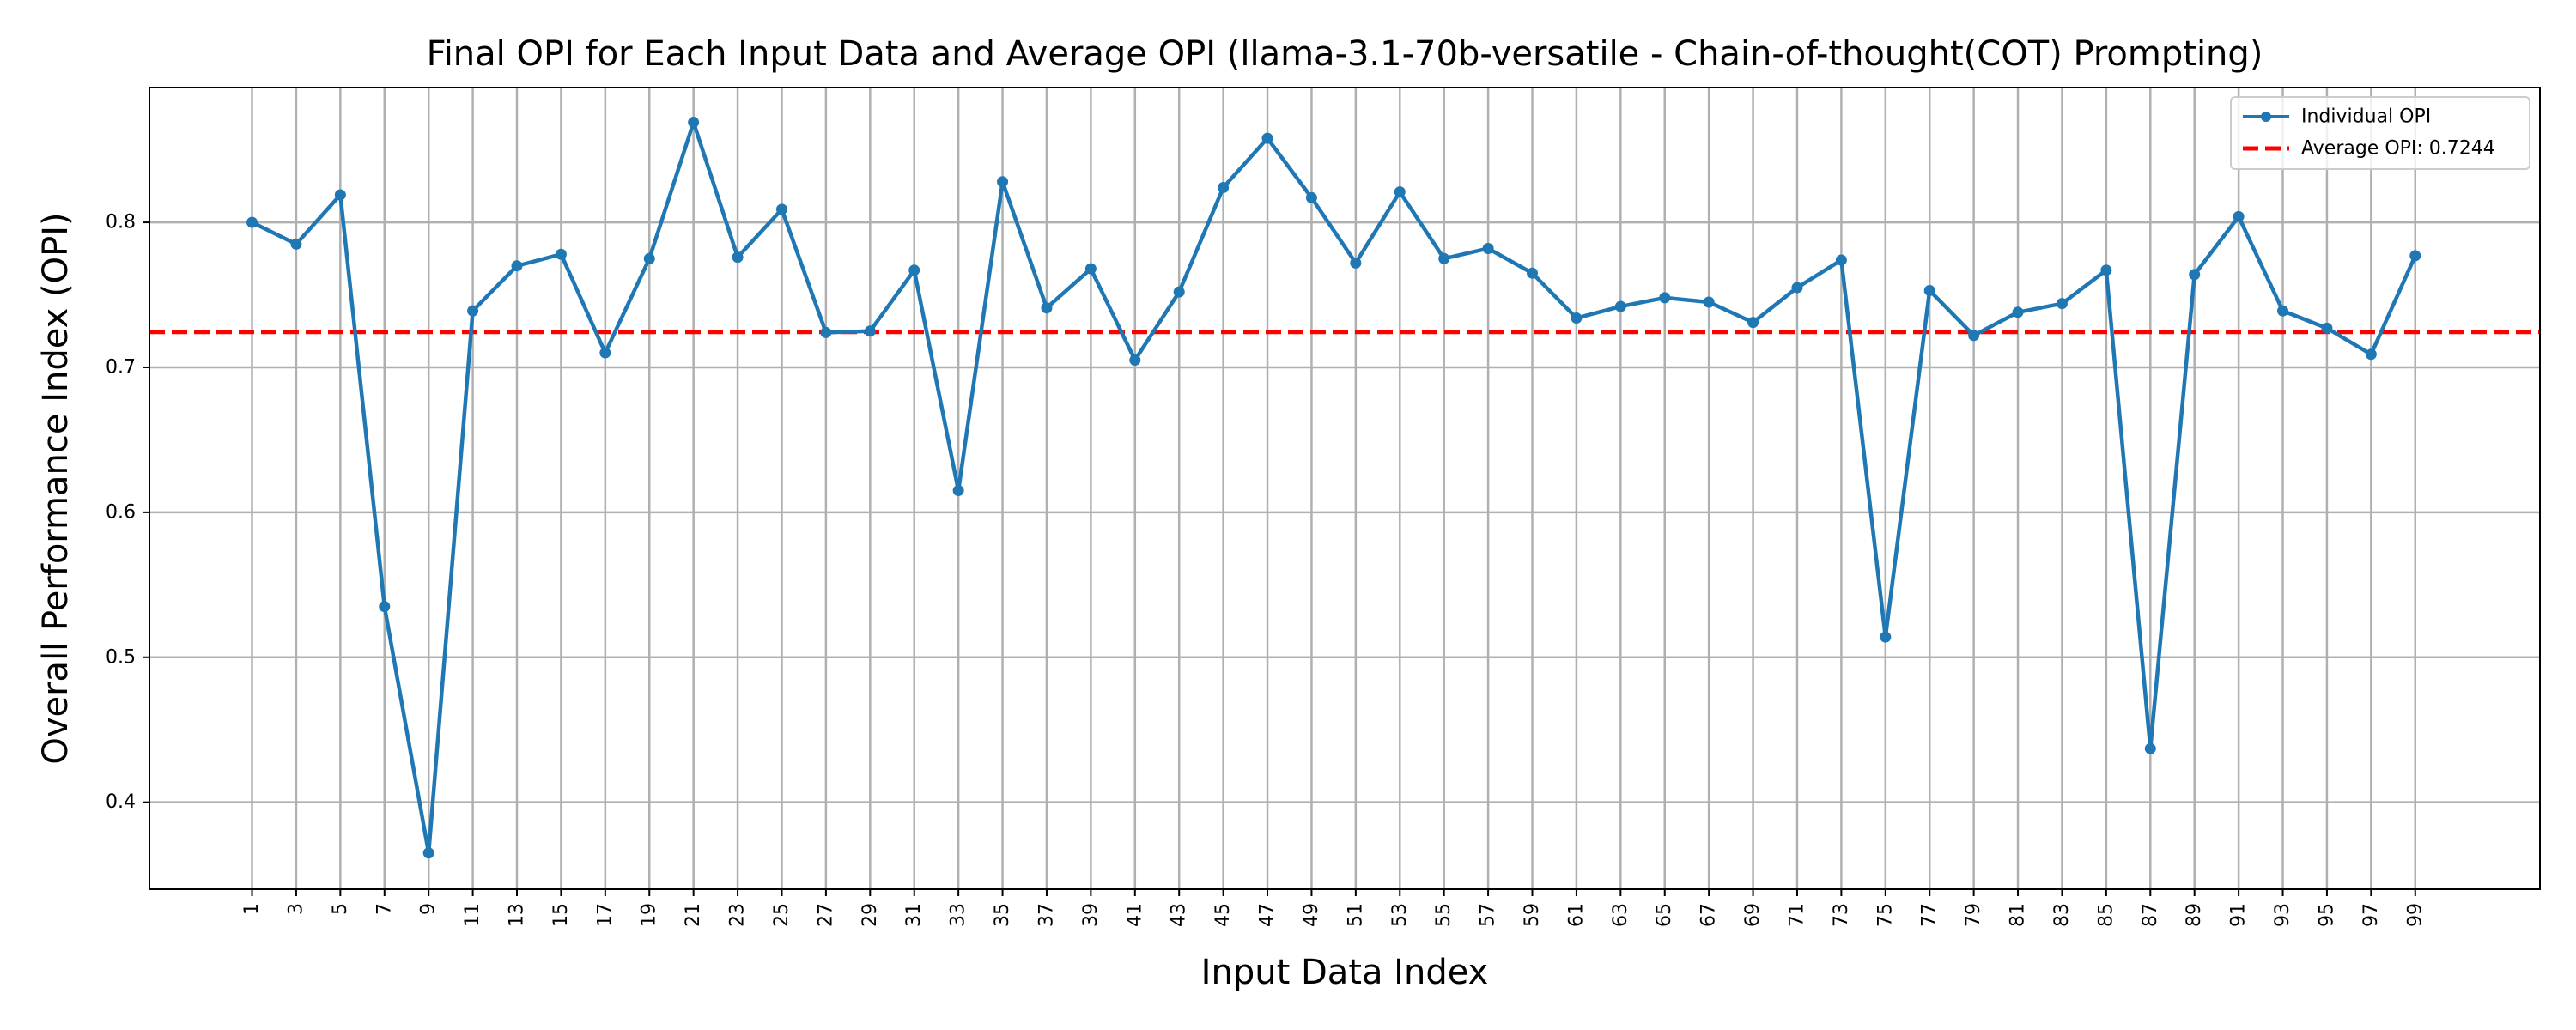 The image size is (2576, 1030). What do you see at coordinates (1345, 972) in the screenshot?
I see `x-axis-label: Input Data Index` at bounding box center [1345, 972].